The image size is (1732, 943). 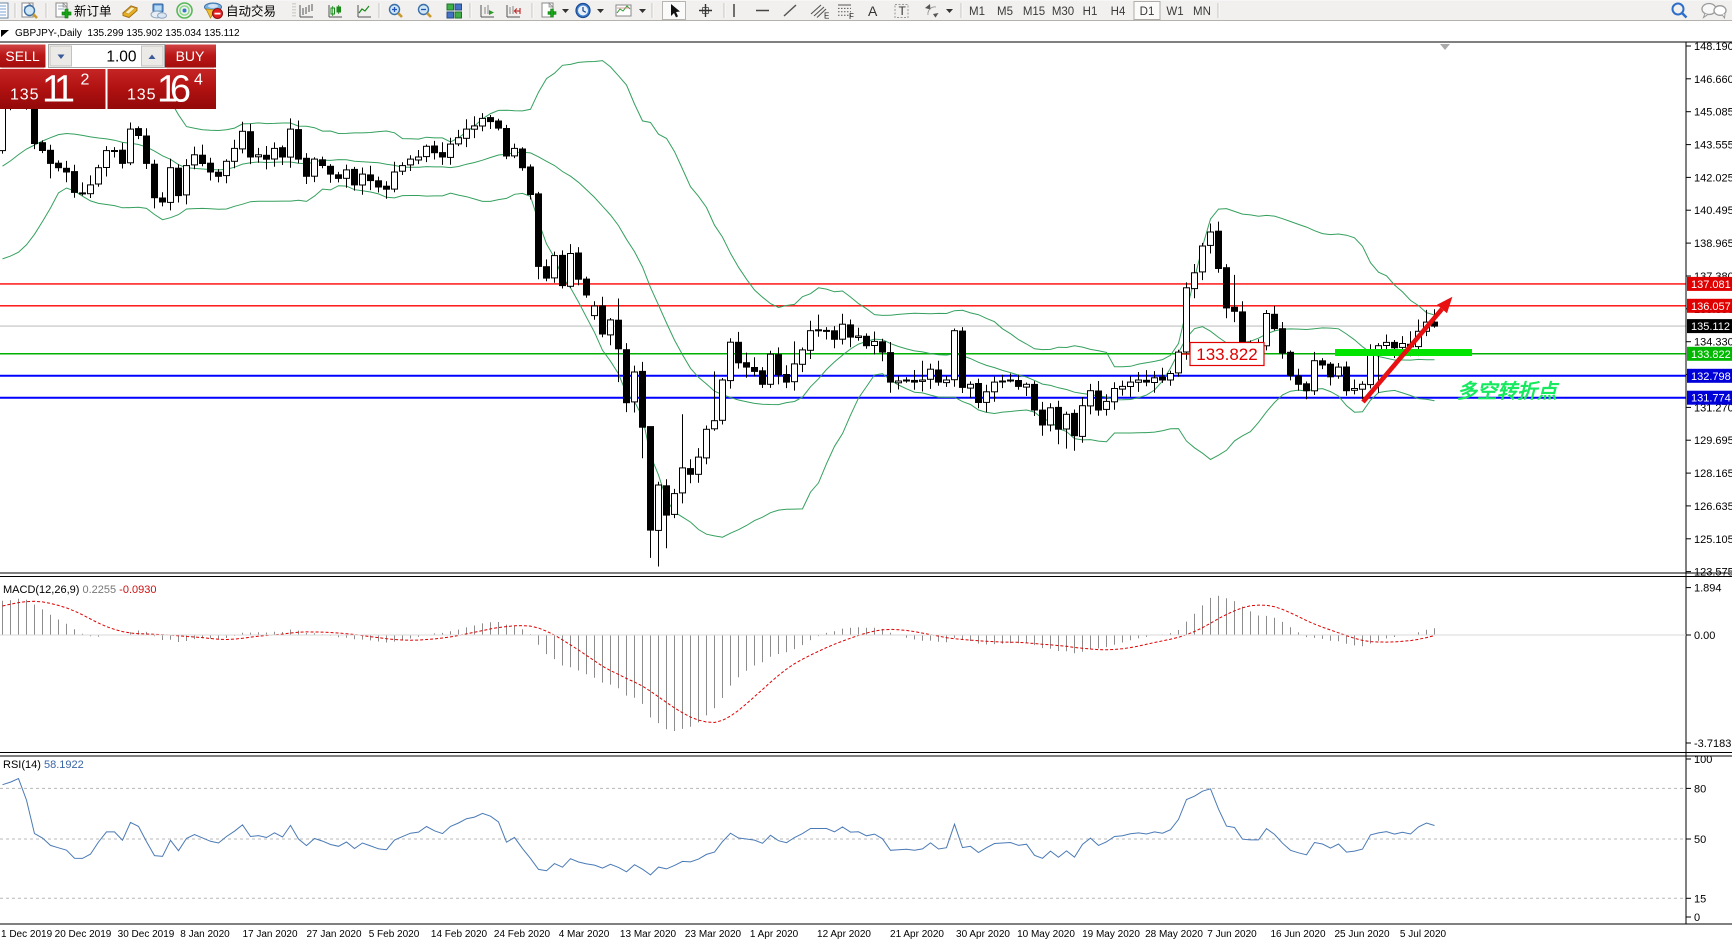 I want to click on svg-text: 129.695, so click(x=1713, y=441).